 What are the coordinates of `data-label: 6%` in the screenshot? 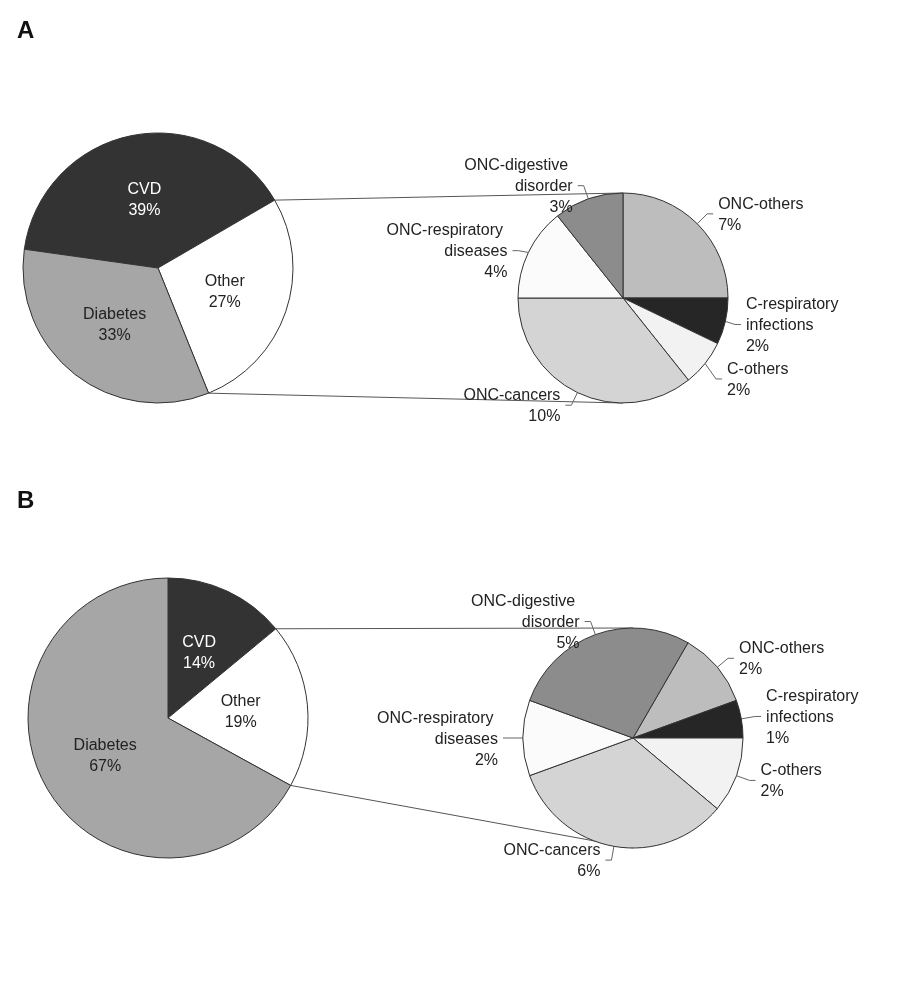 It's located at (589, 871).